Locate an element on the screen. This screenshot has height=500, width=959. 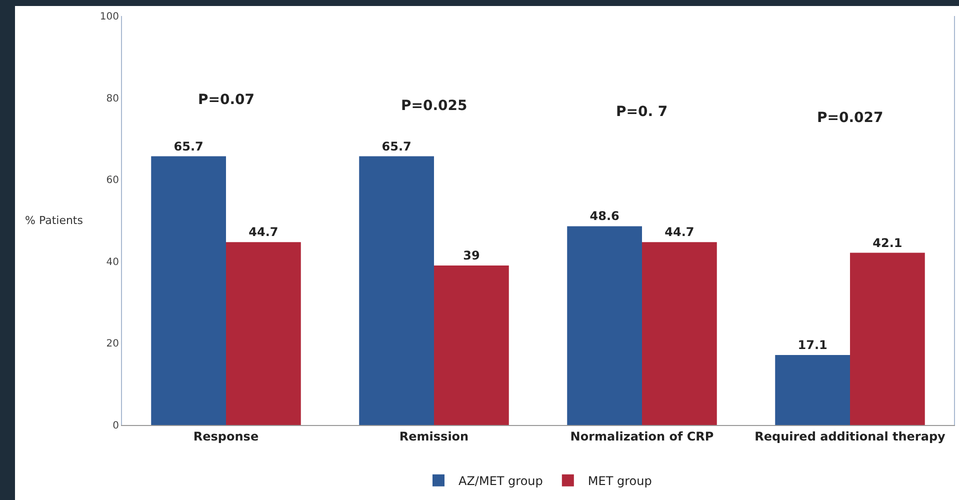
y-tick-label: 60 is located at coordinates (112, 180).